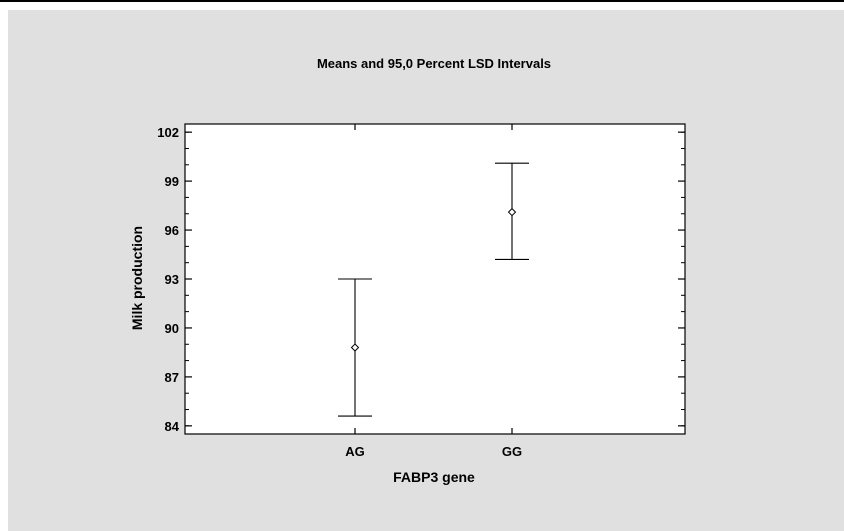 This screenshot has width=844, height=531. What do you see at coordinates (355, 451) in the screenshot?
I see `x-tick-label: AG` at bounding box center [355, 451].